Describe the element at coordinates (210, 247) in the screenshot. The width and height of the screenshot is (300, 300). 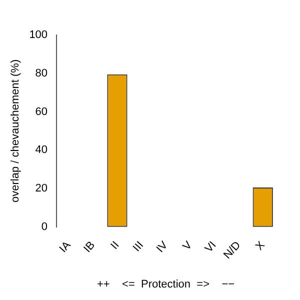
I see `x-tick-label: VI` at that location.